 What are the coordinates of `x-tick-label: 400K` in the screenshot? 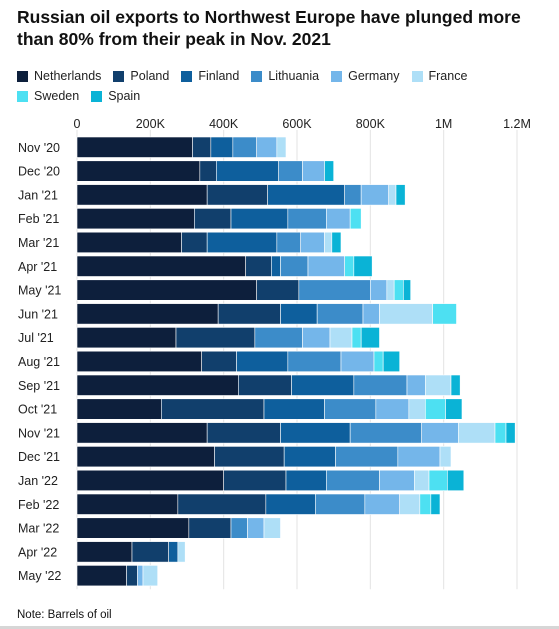 It's located at (224, 124).